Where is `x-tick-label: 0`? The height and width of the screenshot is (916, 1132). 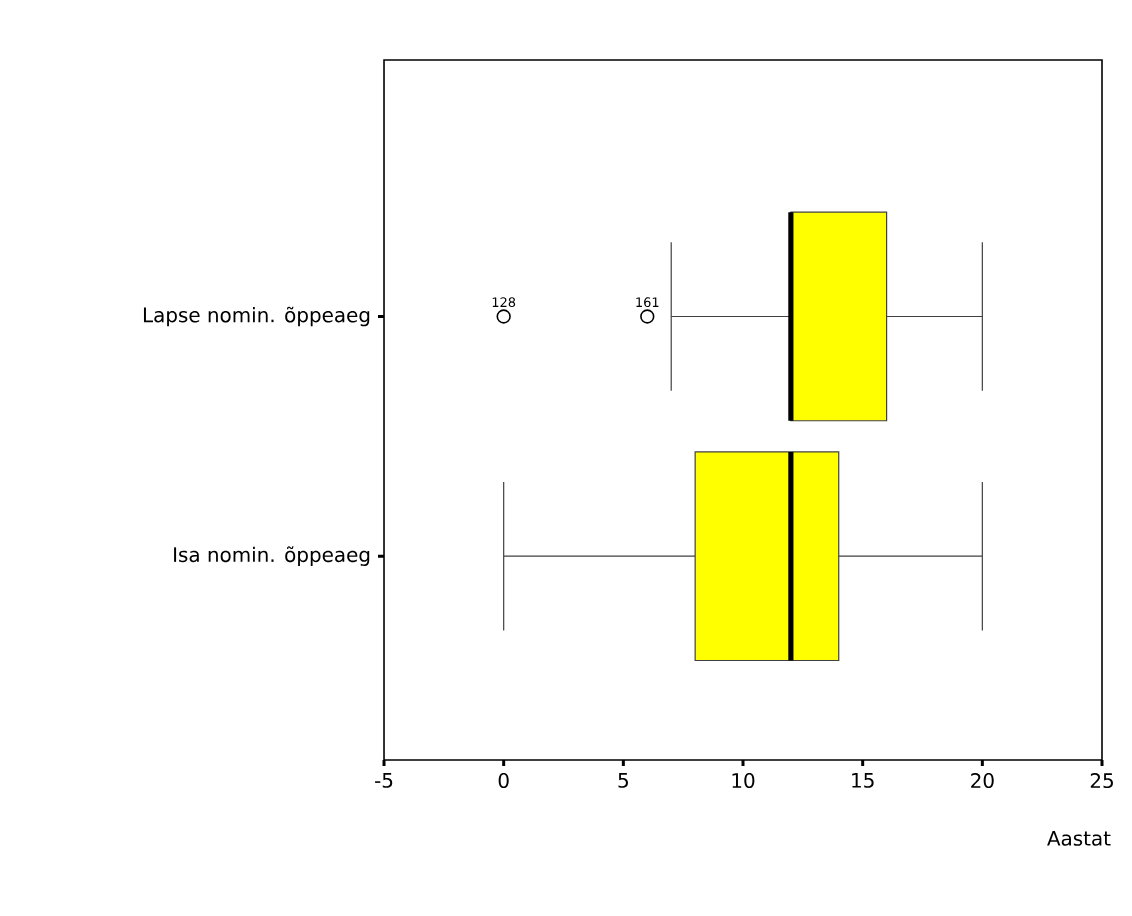
x-tick-label: 0 is located at coordinates (503, 780).